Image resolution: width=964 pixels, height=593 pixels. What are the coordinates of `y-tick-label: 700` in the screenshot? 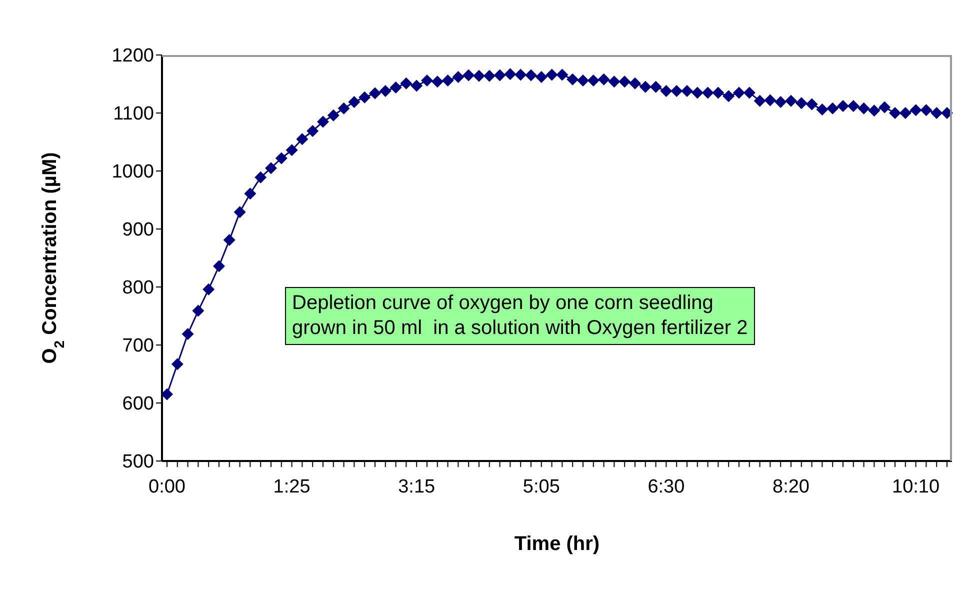 It's located at (138, 346).